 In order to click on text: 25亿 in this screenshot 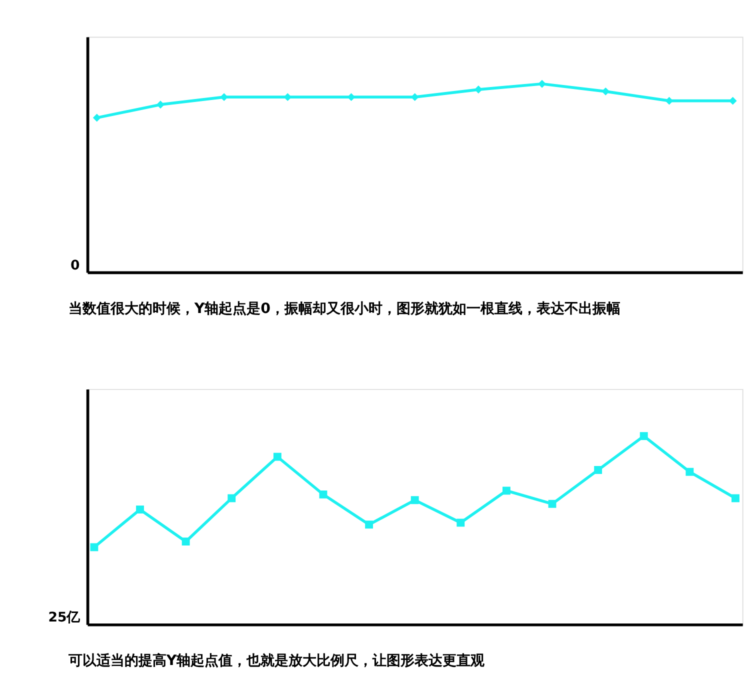, I will do `click(64, 618)`.